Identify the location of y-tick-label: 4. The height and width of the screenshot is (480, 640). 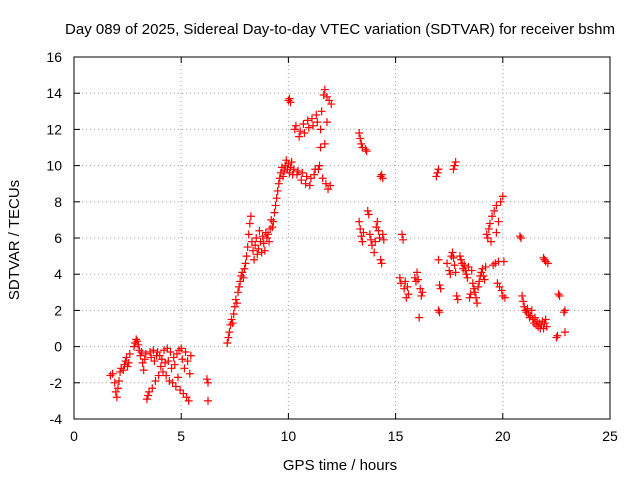
(58, 274).